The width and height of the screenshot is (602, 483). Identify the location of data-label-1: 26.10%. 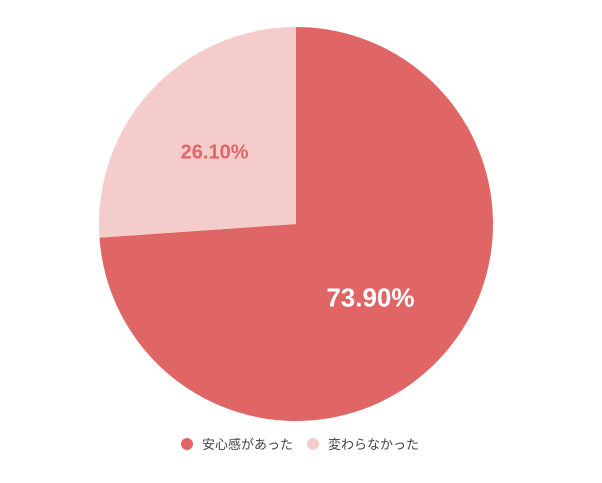
(215, 153).